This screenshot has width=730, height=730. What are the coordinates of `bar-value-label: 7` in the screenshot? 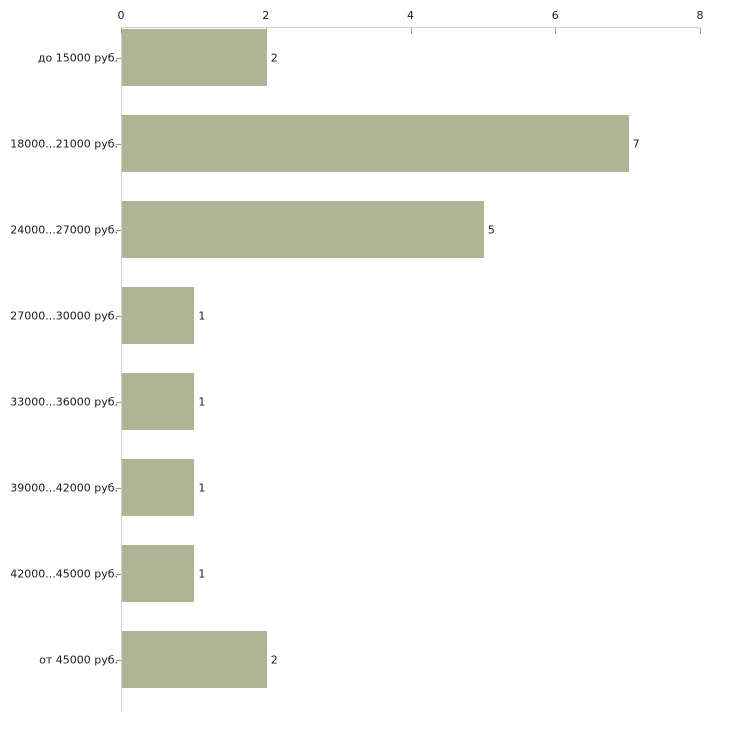 It's located at (636, 143).